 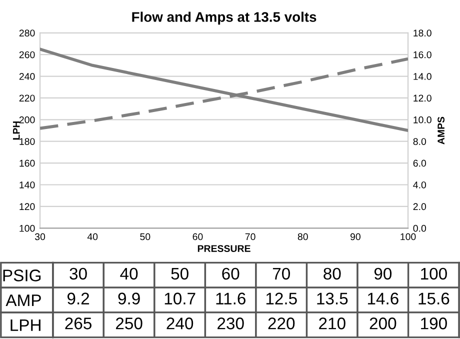 I want to click on y-tick-label: LPH, so click(x=25, y=325).